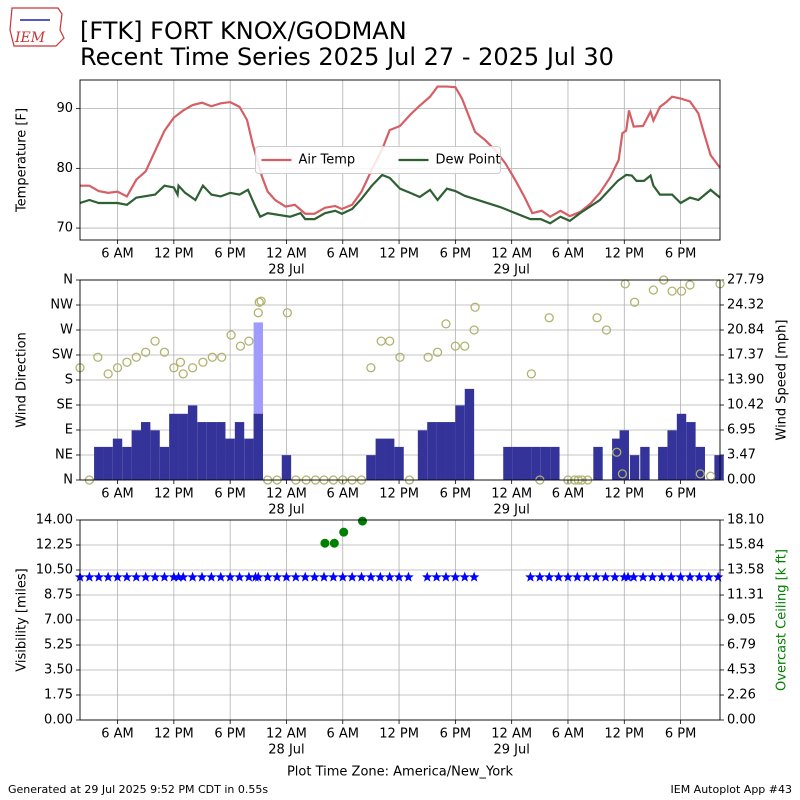 Image resolution: width=800 pixels, height=800 pixels. I want to click on y2-tick-label: 13.90, so click(745, 379).